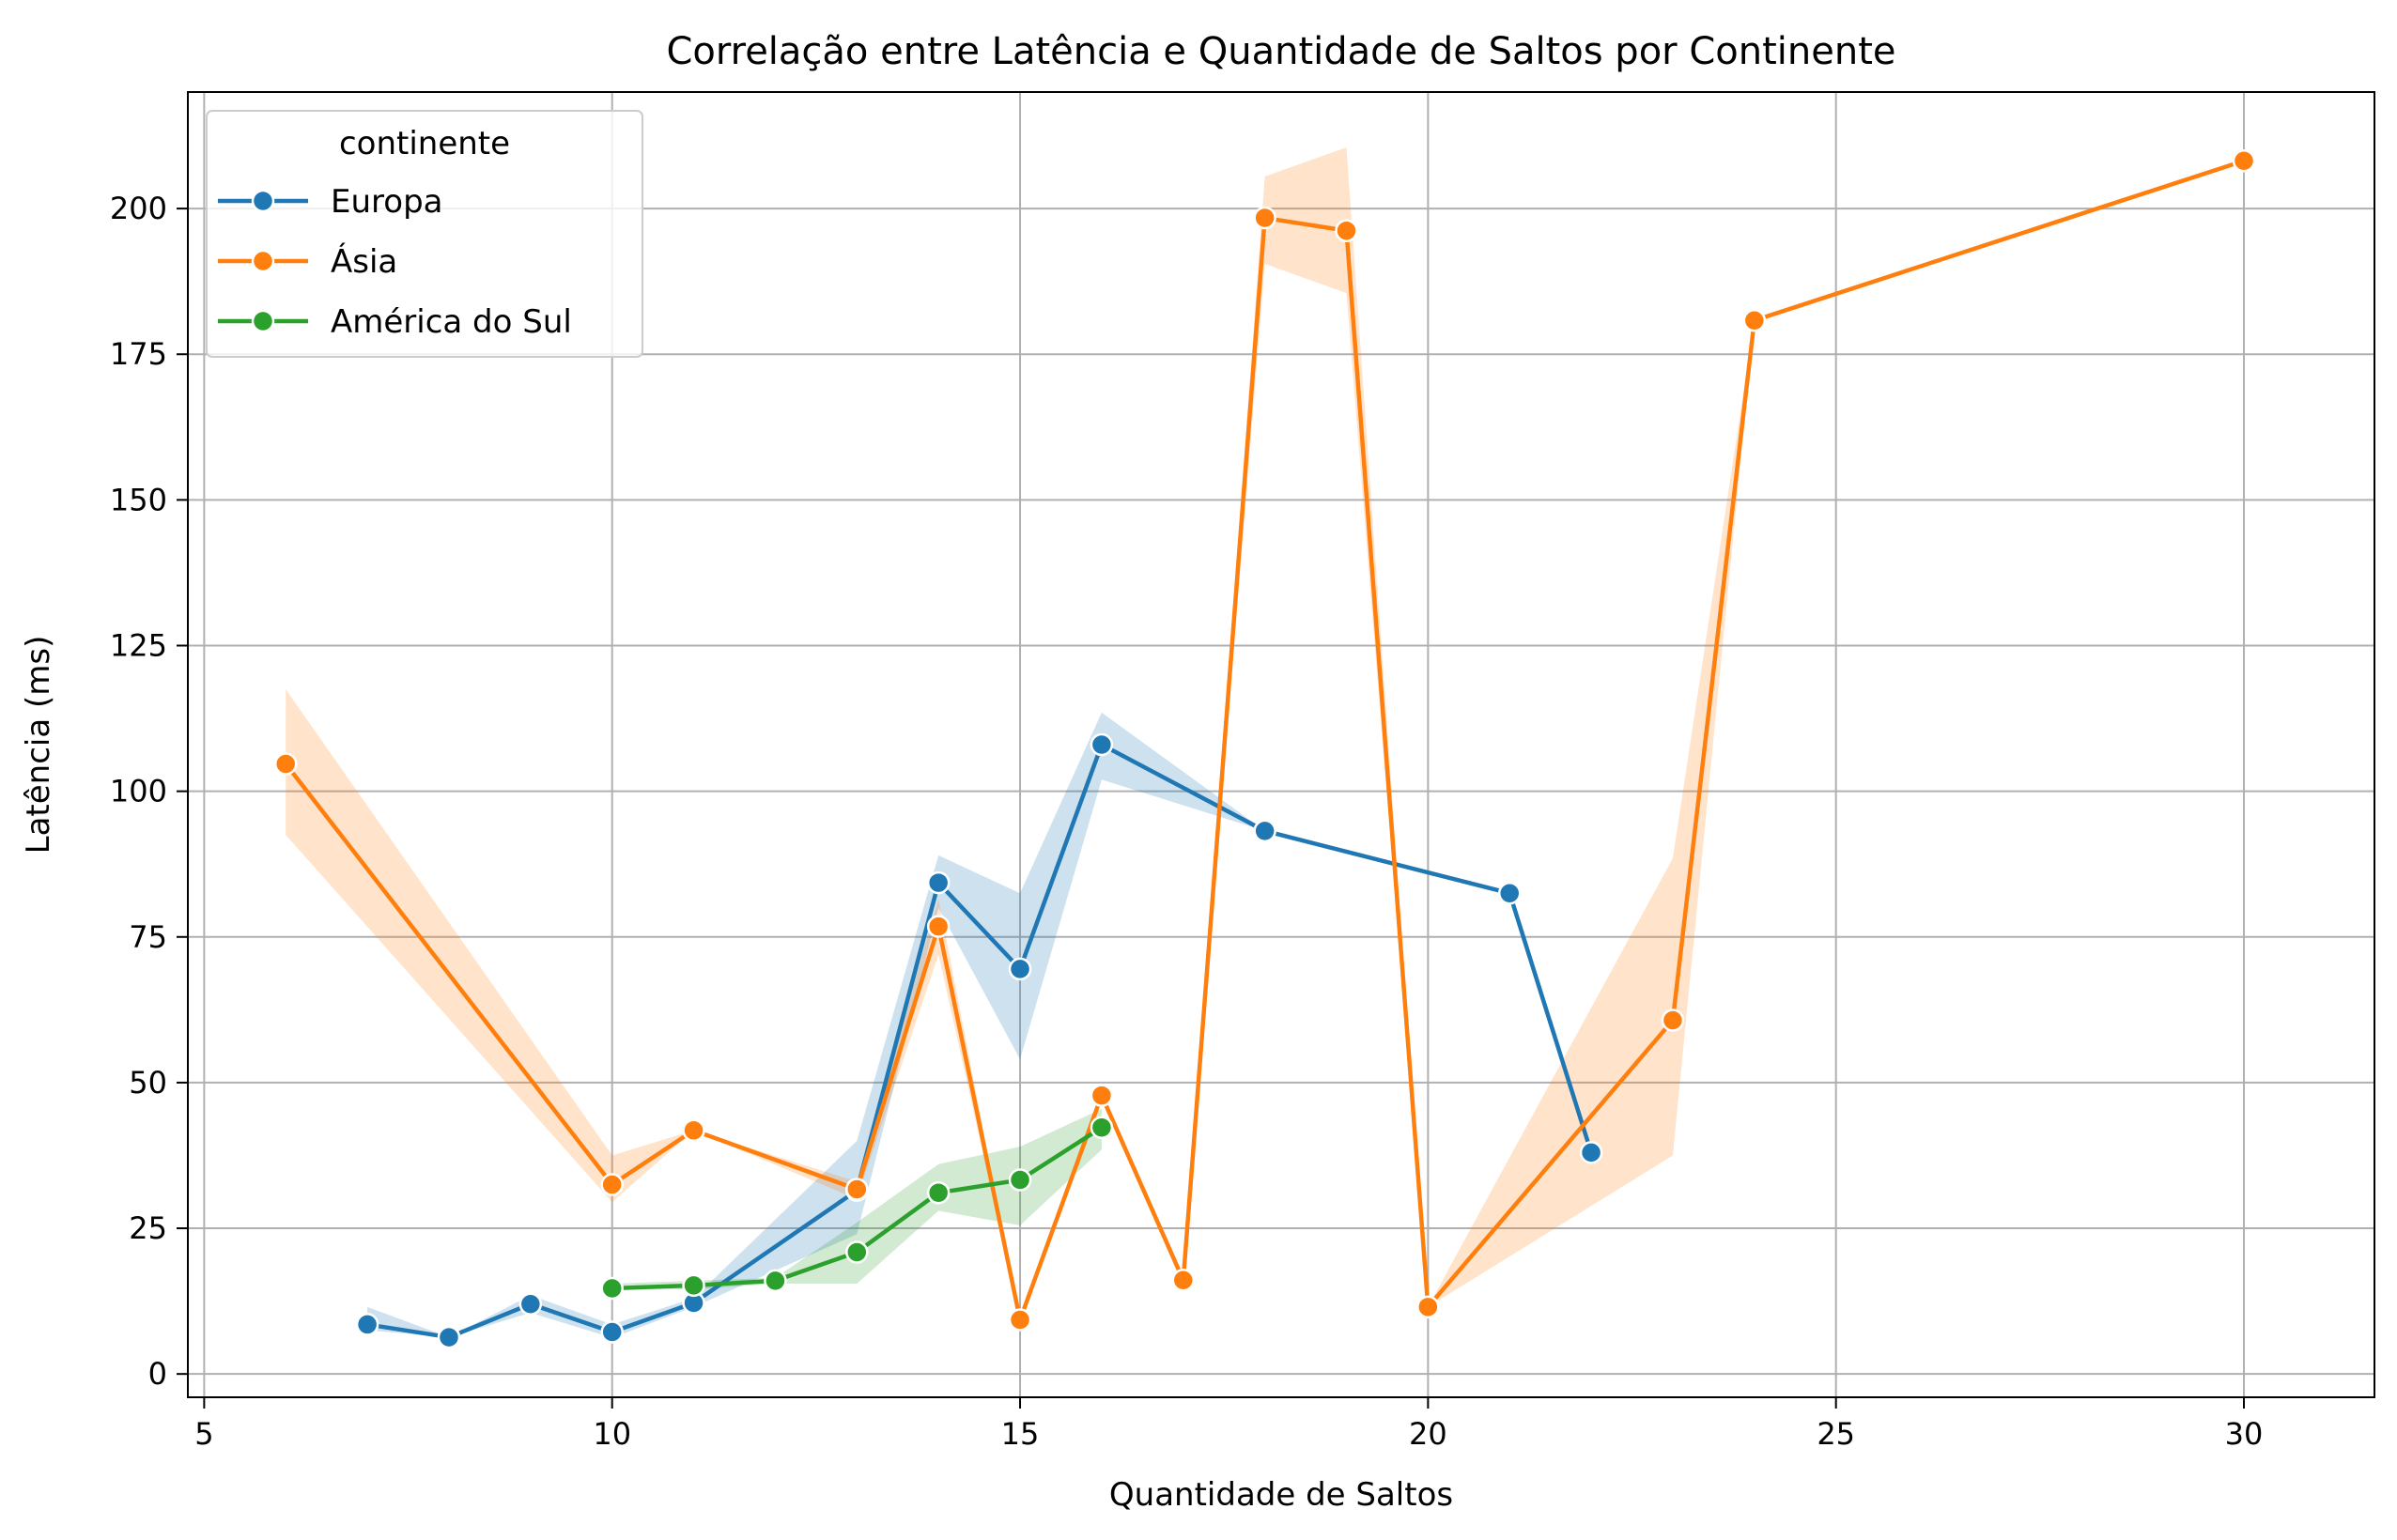  What do you see at coordinates (203, 1434) in the screenshot?
I see `x-tick-label: 5` at bounding box center [203, 1434].